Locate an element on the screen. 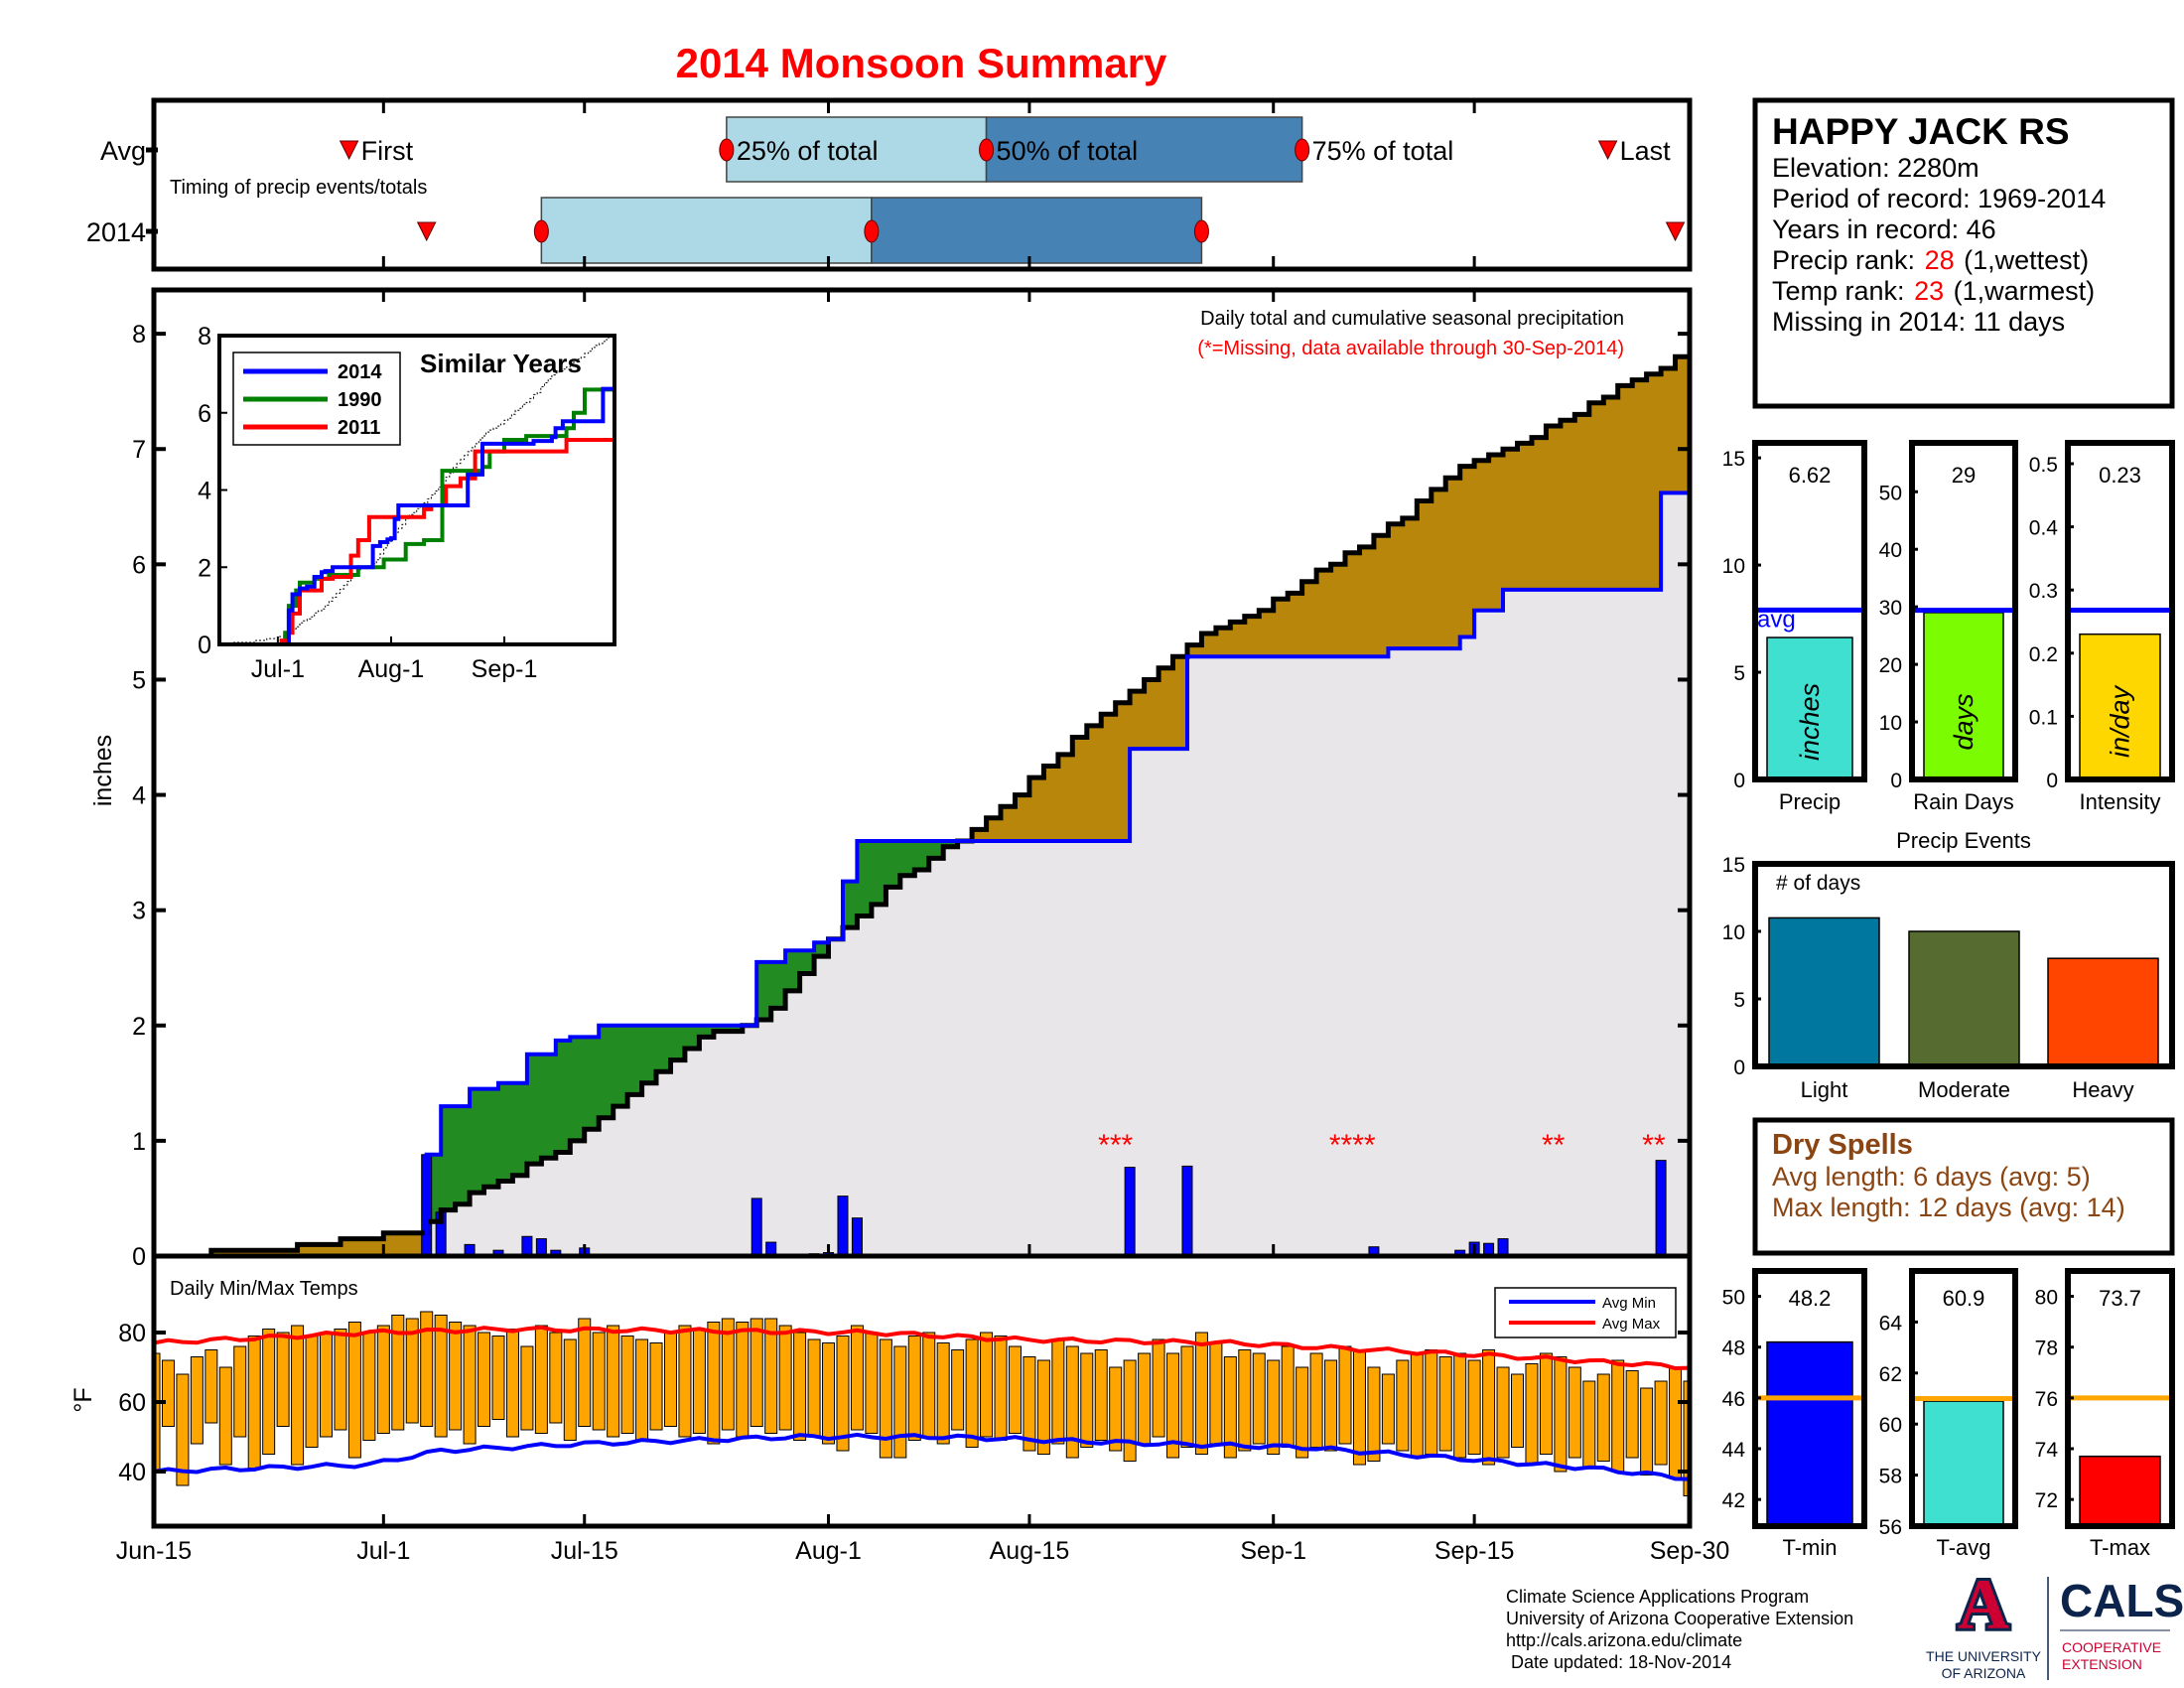  y-tick-label: 4 is located at coordinates (139, 796).